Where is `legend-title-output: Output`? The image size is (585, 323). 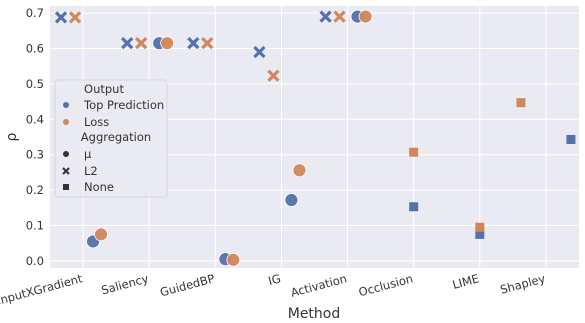
legend-title-output: Output is located at coordinates (104, 89).